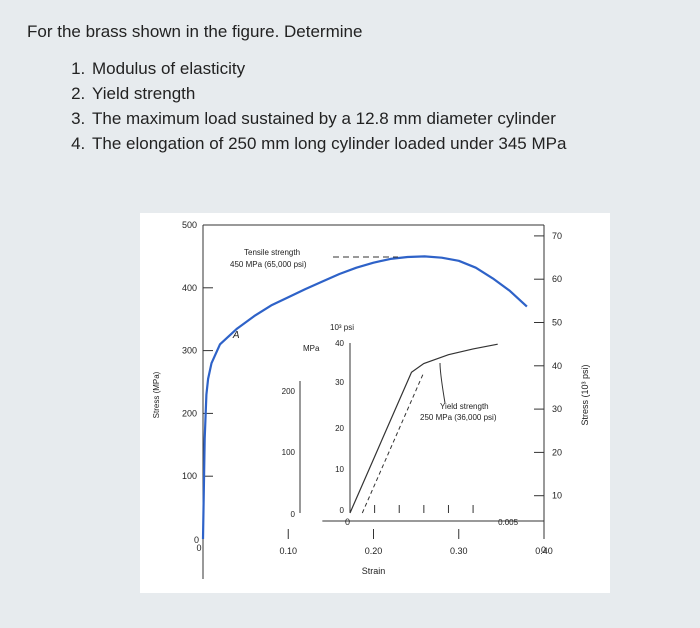 The width and height of the screenshot is (700, 628). What do you see at coordinates (289, 452) in the screenshot?
I see `inset-y-left-tick-label: 100` at bounding box center [289, 452].